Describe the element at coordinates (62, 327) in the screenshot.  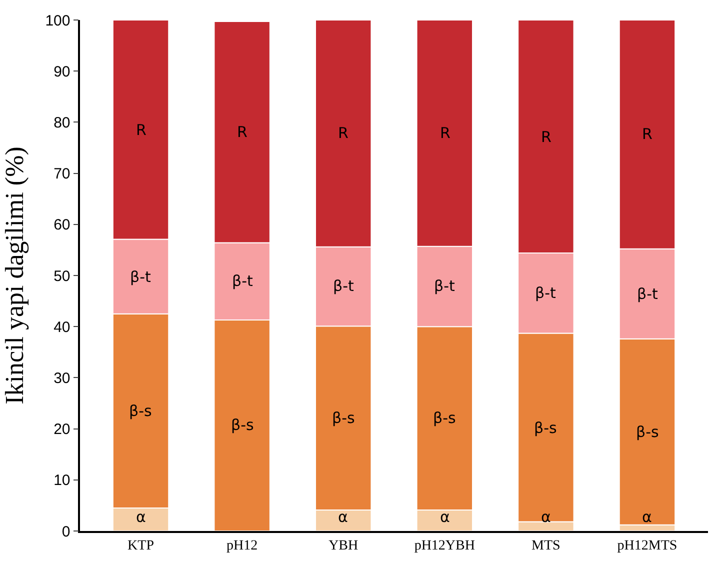
I see `y-tick-label: 40` at that location.